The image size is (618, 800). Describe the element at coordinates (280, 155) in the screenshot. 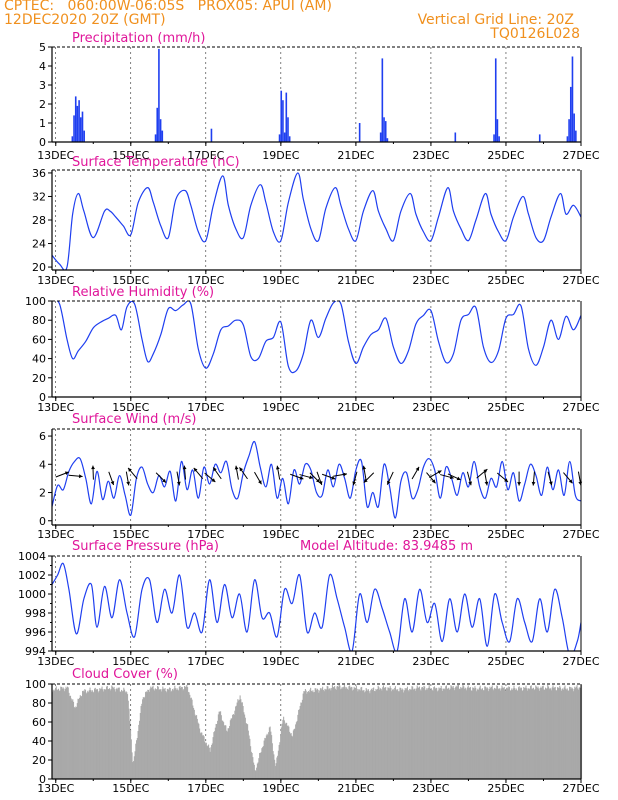

I see `x-tick-label: 19DEC` at that location.